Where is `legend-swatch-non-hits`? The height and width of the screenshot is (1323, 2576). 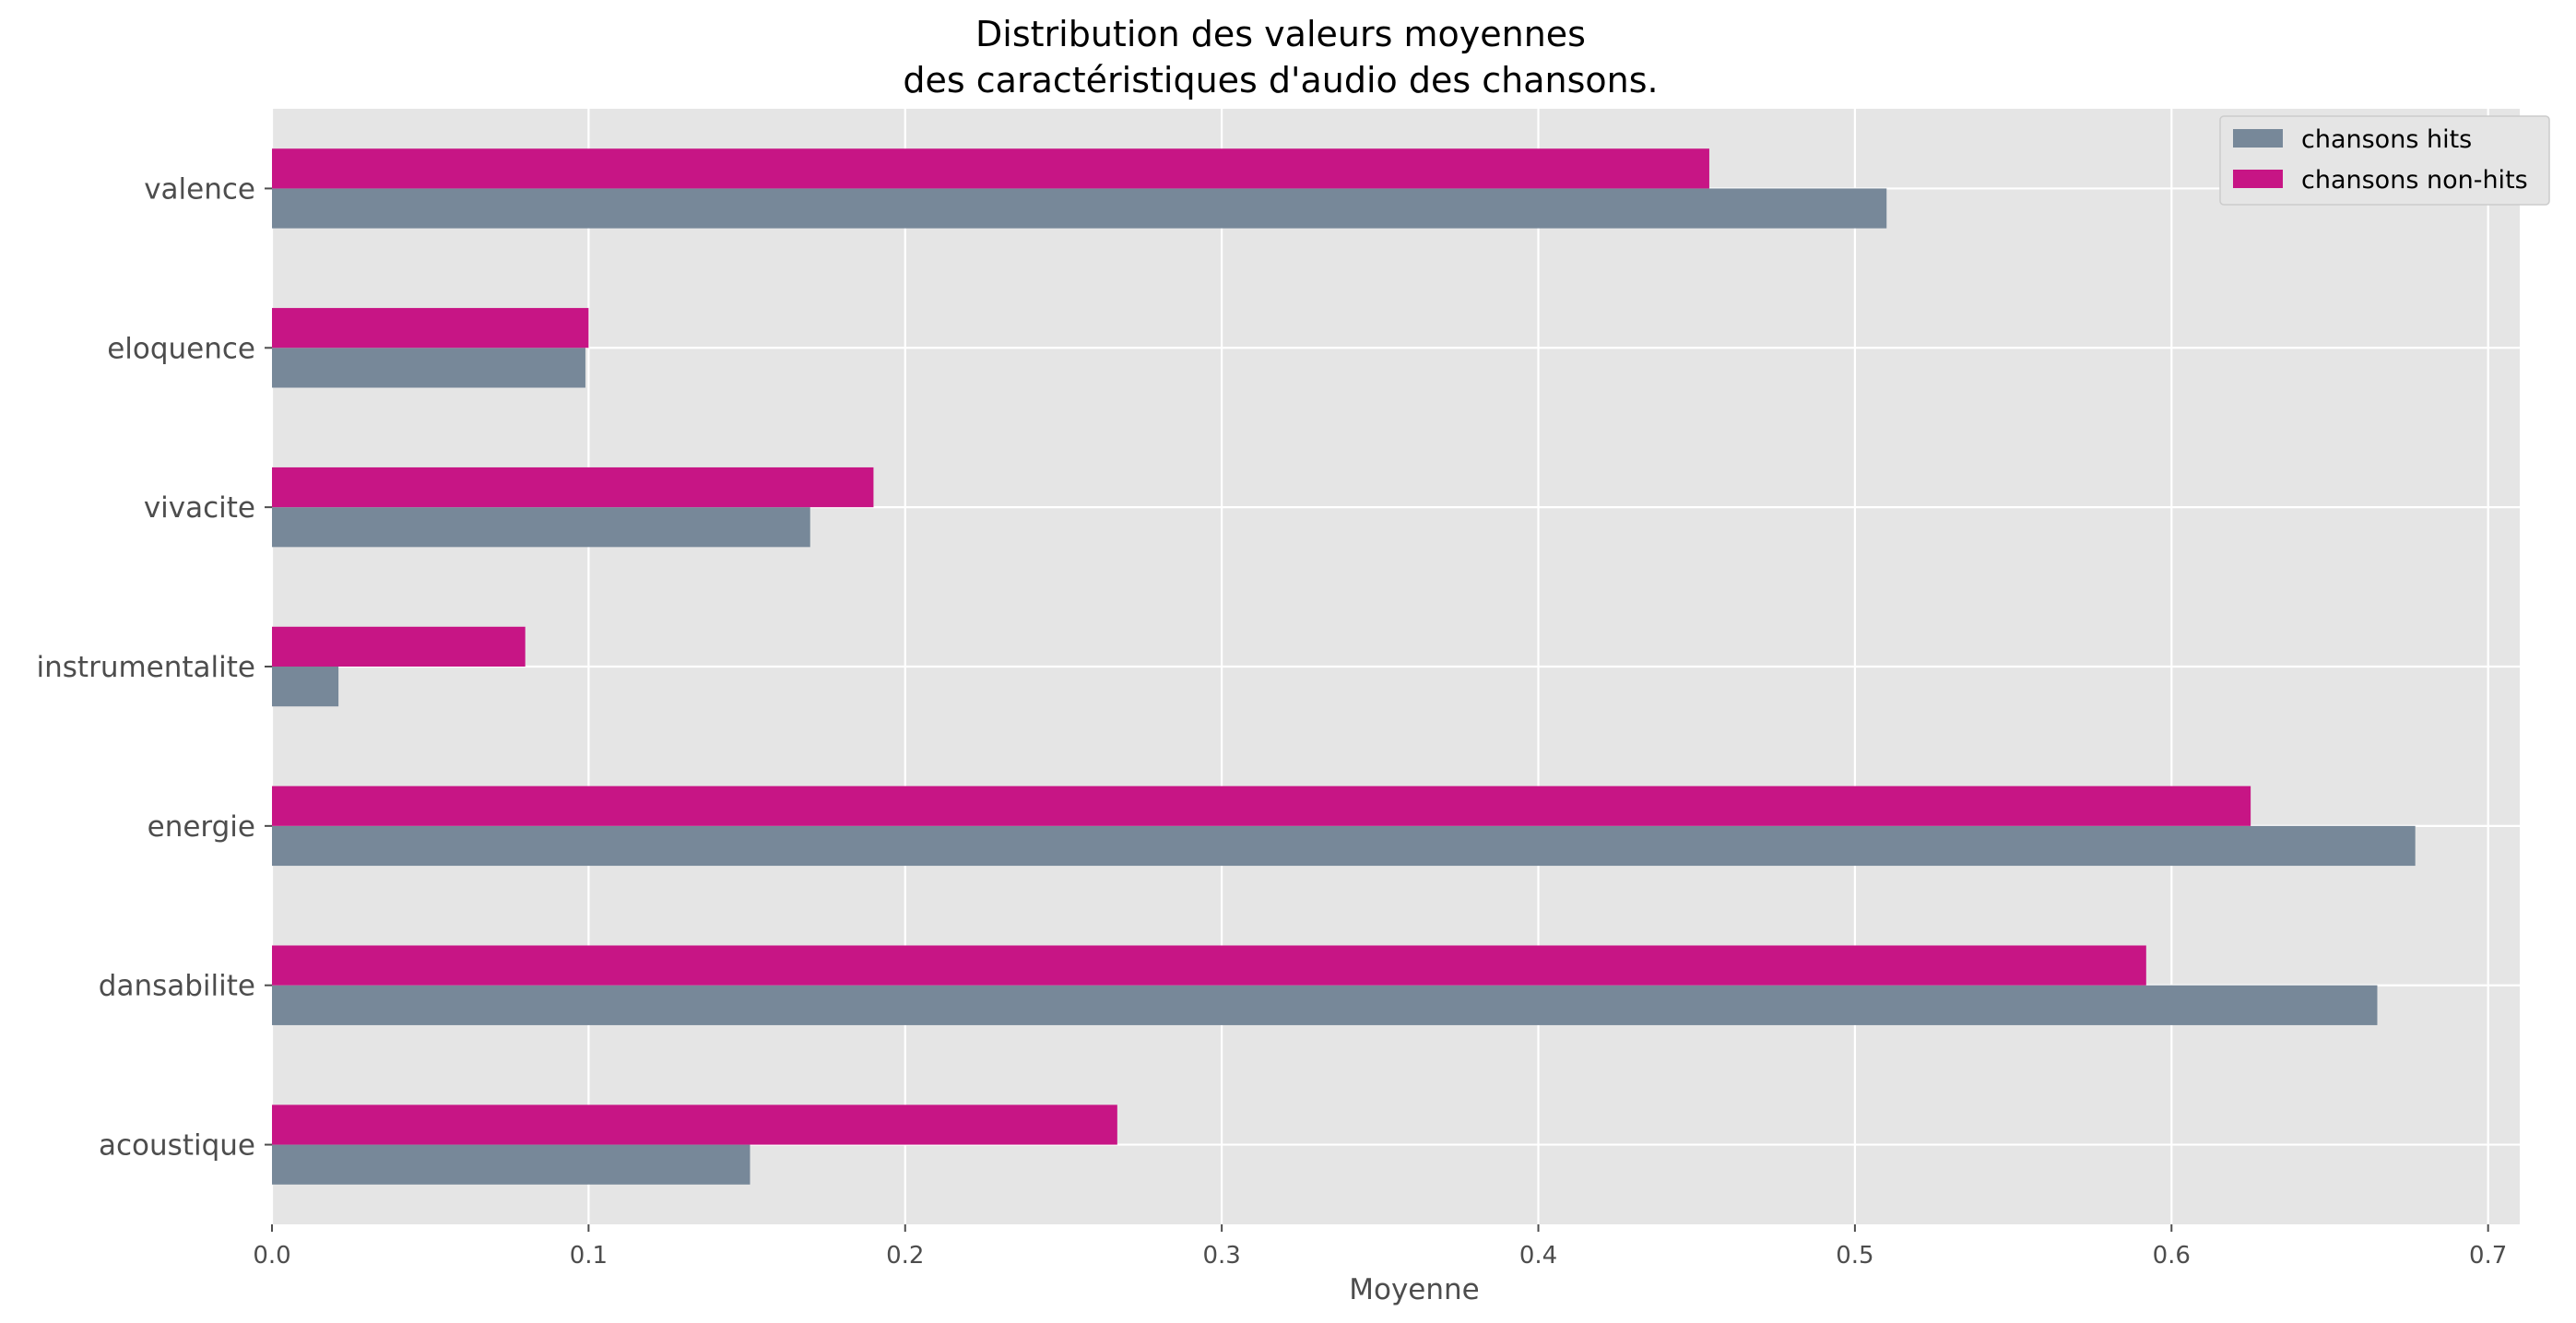
legend-swatch-non-hits is located at coordinates (2258, 179).